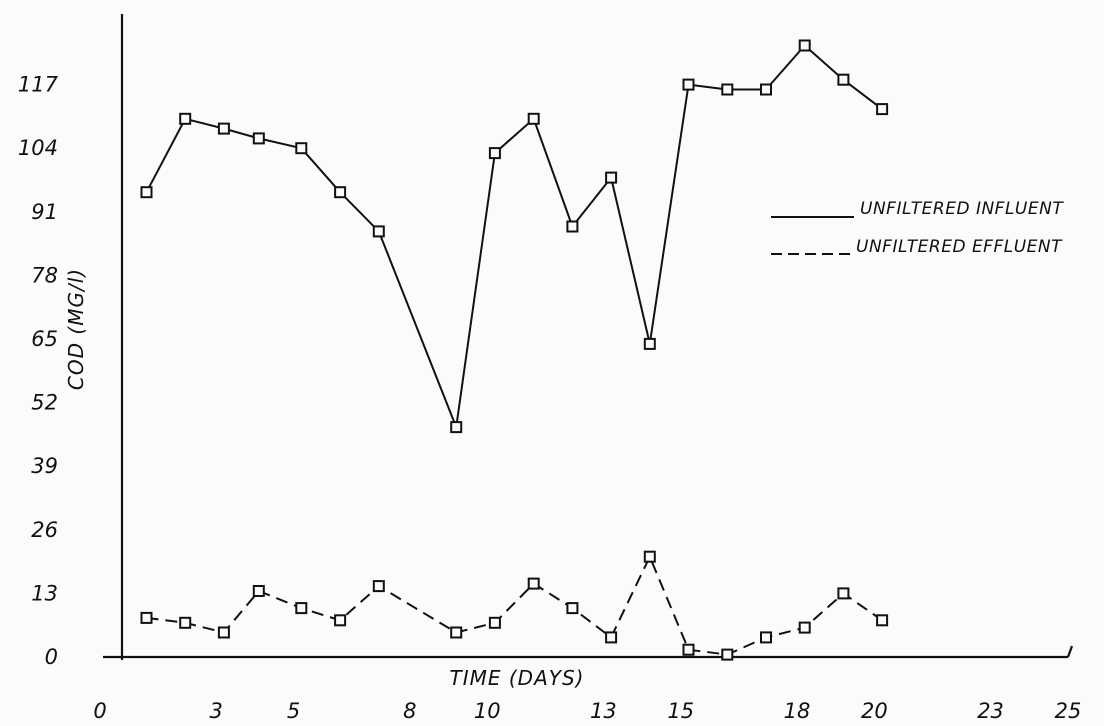  What do you see at coordinates (587, 711) in the screenshot?
I see `x-tick-labels: 0 3 5 8 10 13 15 18 20 23 25` at bounding box center [587, 711].